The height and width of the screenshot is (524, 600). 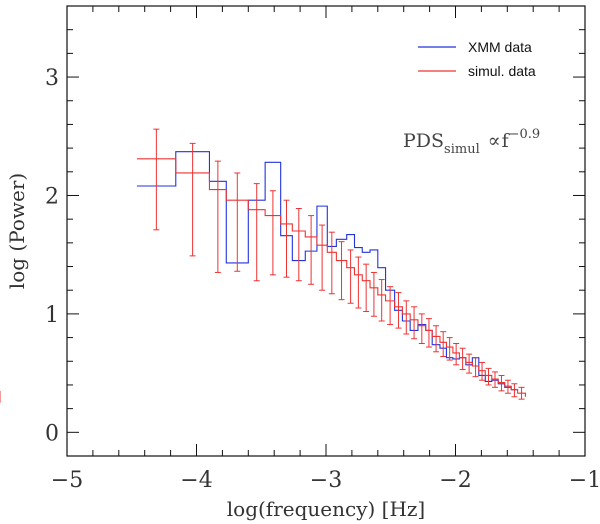 I want to click on legend-label-xmm: XMM data, so click(x=500, y=47).